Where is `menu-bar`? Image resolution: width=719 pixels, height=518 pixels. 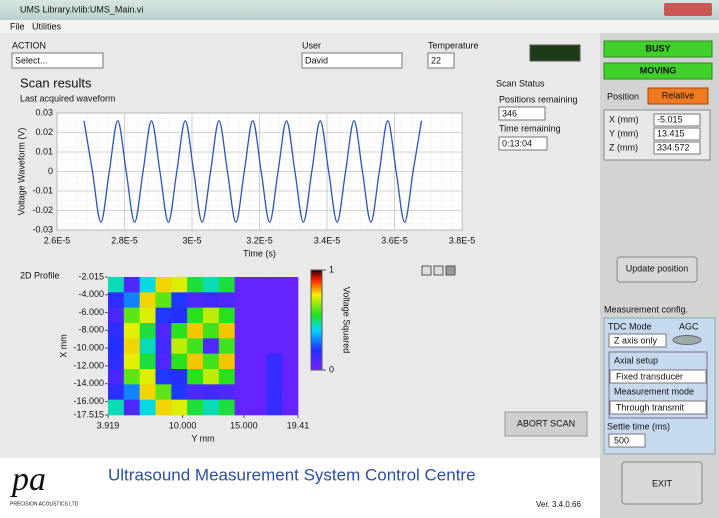 menu-bar is located at coordinates (359, 26).